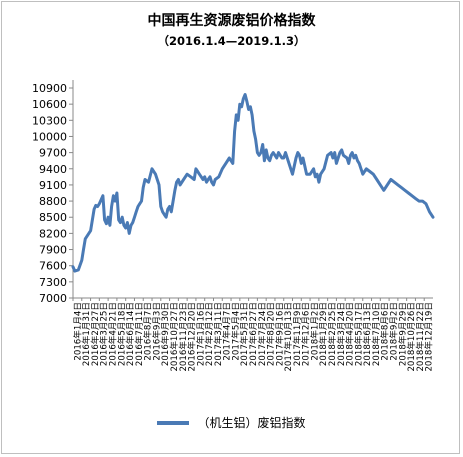  I want to click on x-tick-label: 2018年3月24日, so click(341, 334).